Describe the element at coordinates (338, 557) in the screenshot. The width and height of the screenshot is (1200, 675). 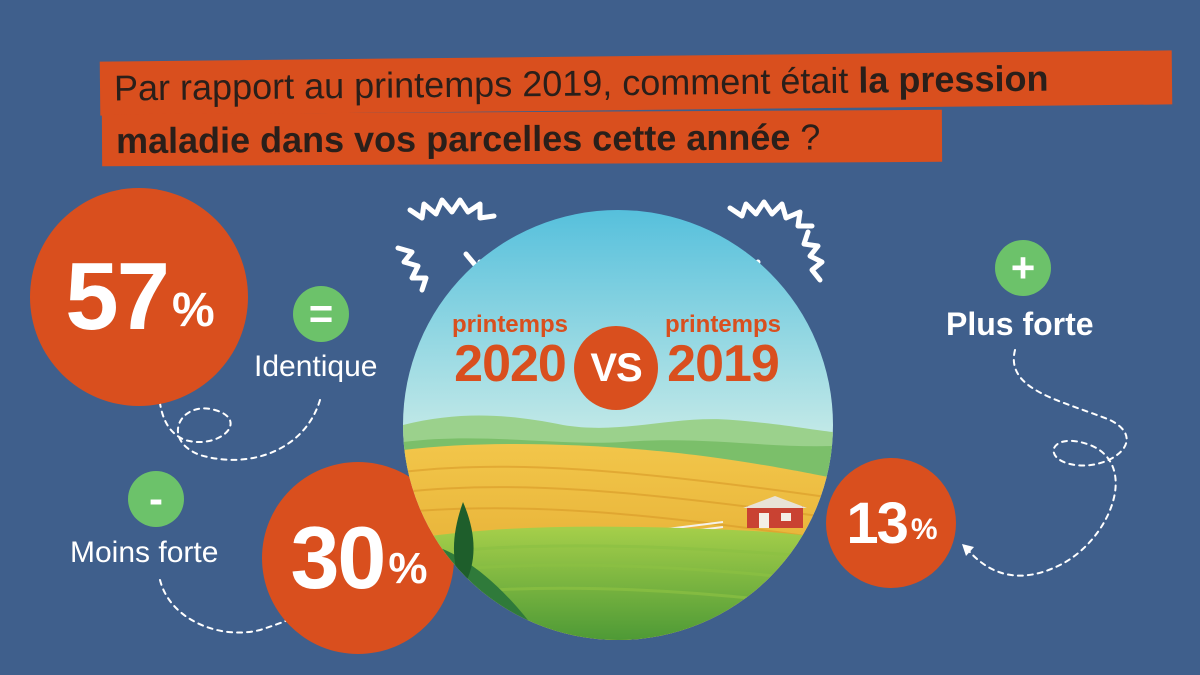
I see `result-moins-value: 30` at that location.